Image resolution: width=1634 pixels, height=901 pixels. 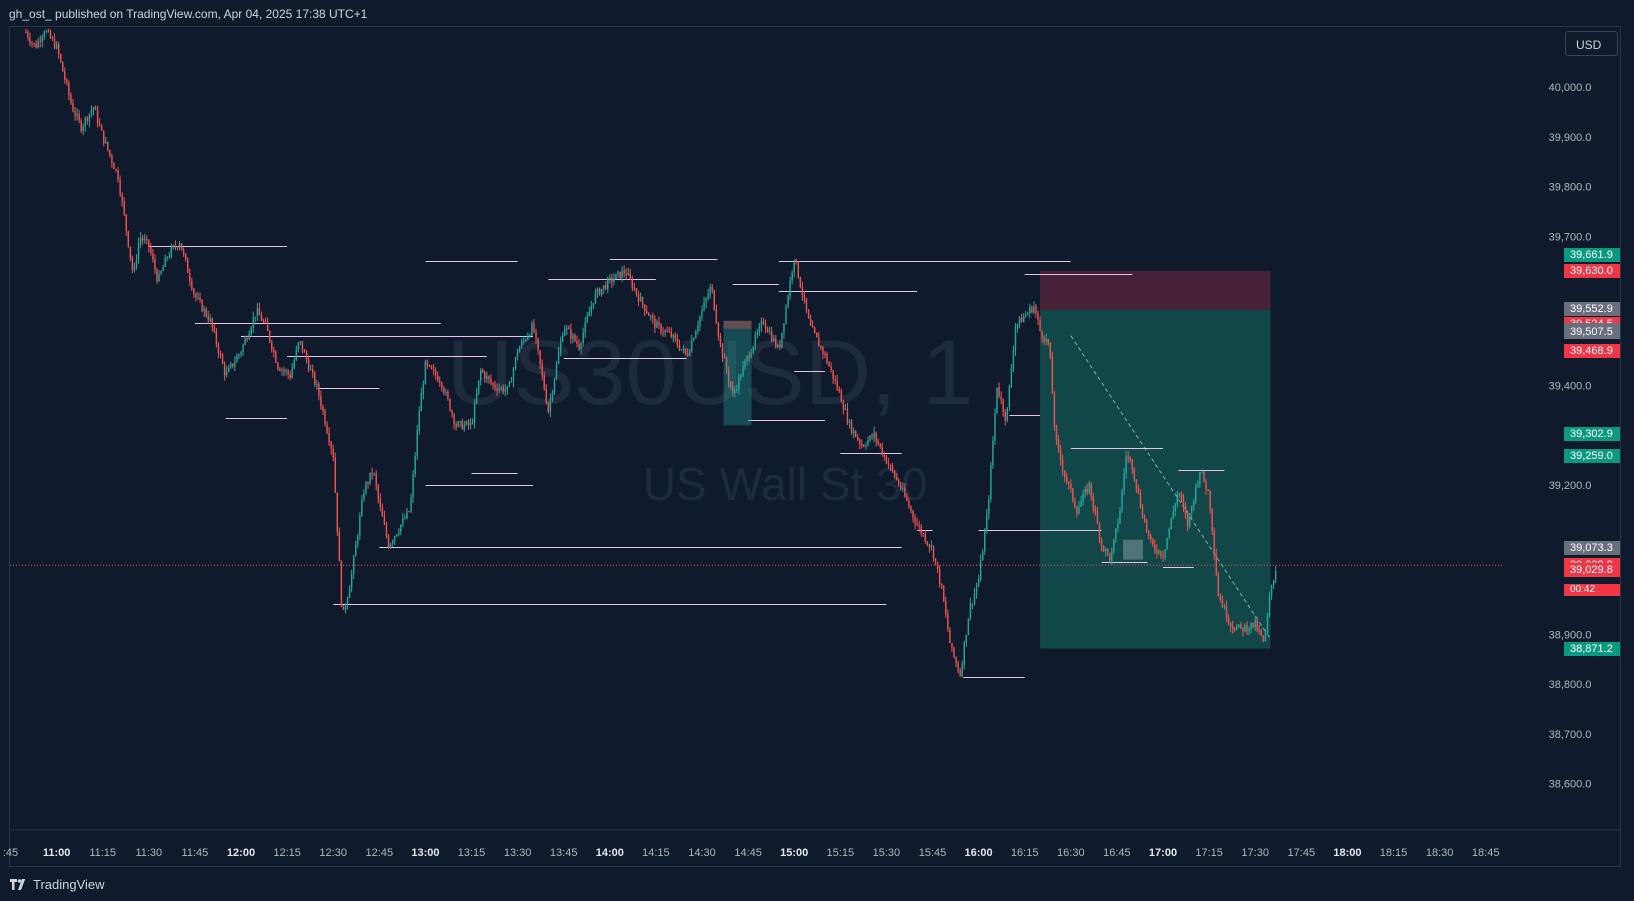 I want to click on take-profit-zone, so click(x=1155, y=479).